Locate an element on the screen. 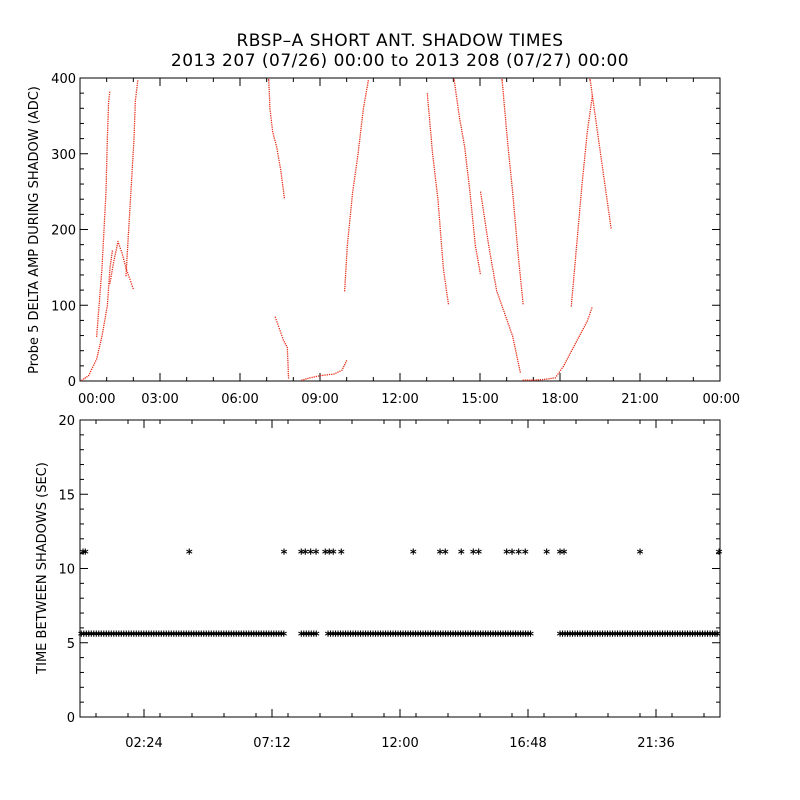 This screenshot has width=800, height=800. bottom-y-axis-label: TIME BETWEEN SHADOWS (SEC) is located at coordinates (42, 568).